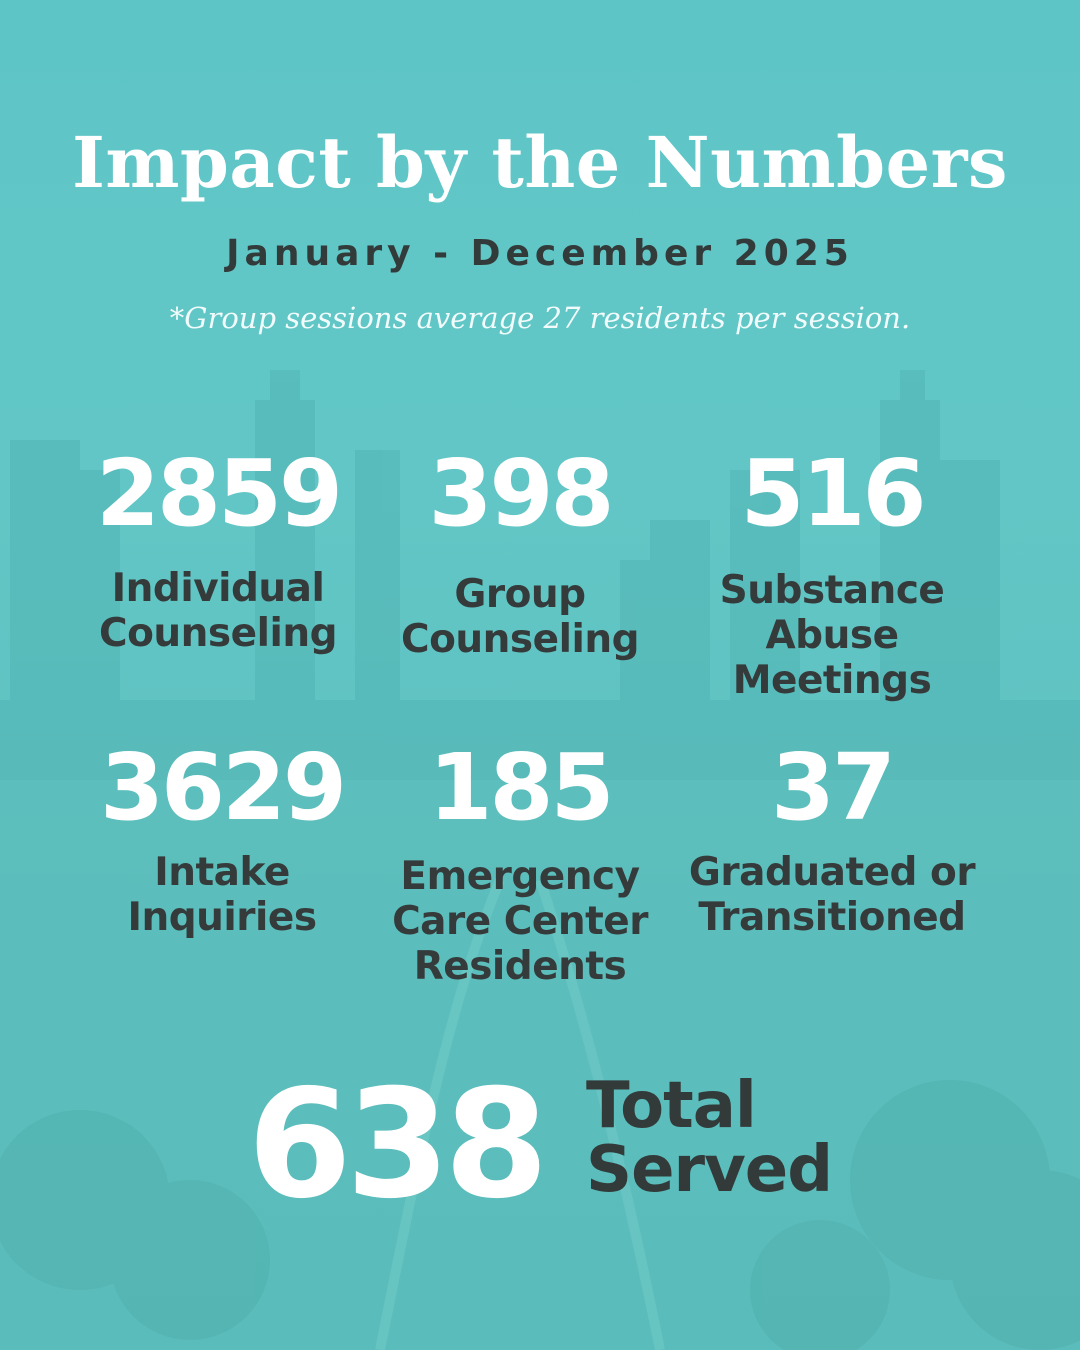 The height and width of the screenshot is (1350, 1080). What do you see at coordinates (219, 493) in the screenshot?
I see `stat-number: 2859` at bounding box center [219, 493].